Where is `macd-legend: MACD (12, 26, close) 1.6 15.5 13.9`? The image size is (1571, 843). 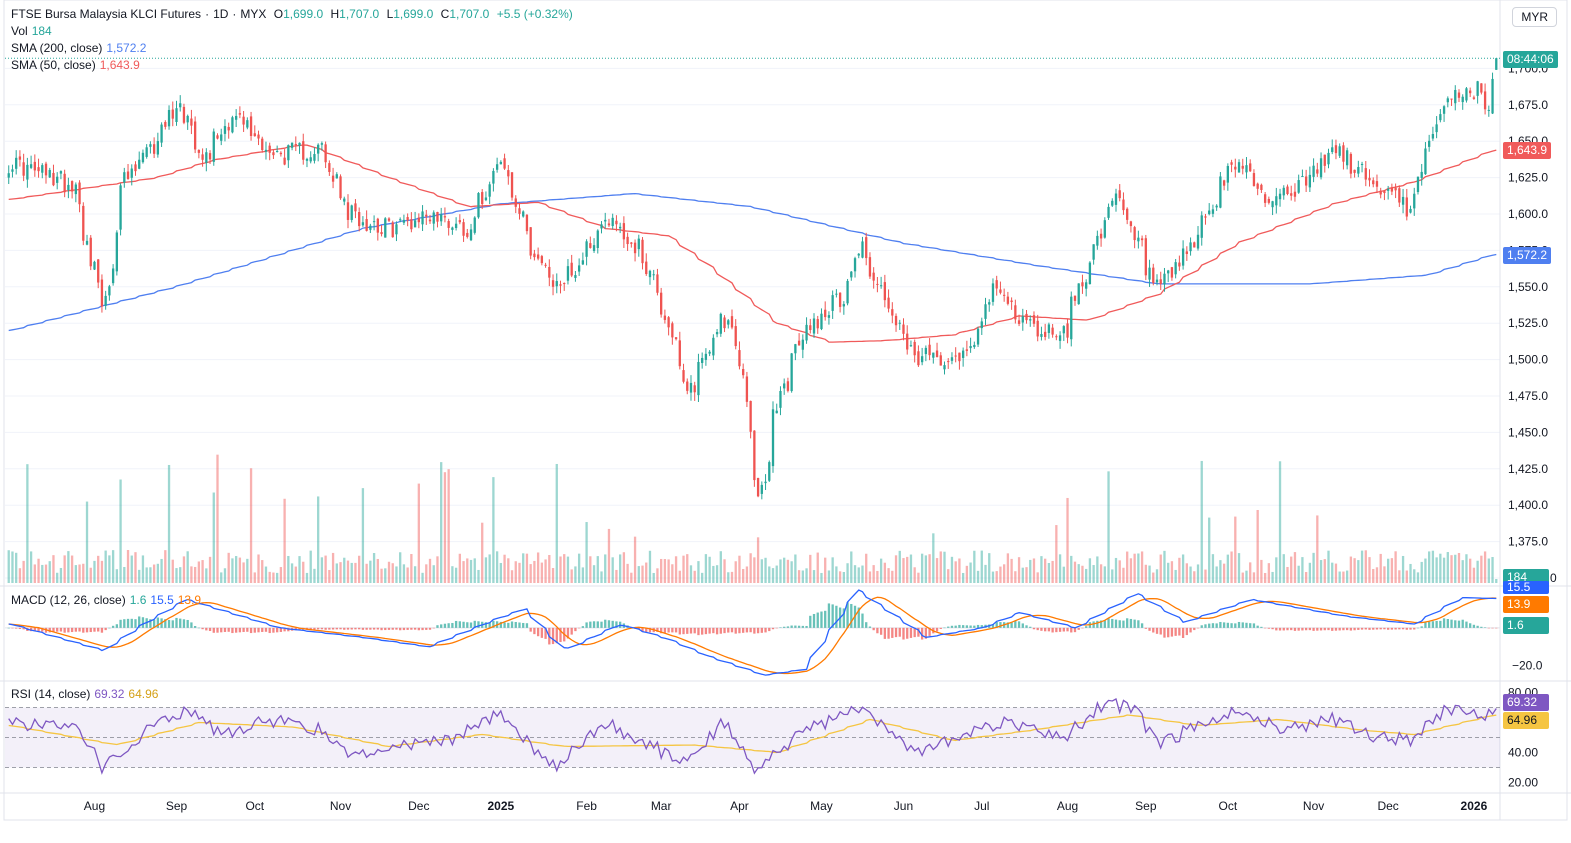
macd-legend: MACD (12, 26, close) 1.6 15.5 13.9 is located at coordinates (108, 600).